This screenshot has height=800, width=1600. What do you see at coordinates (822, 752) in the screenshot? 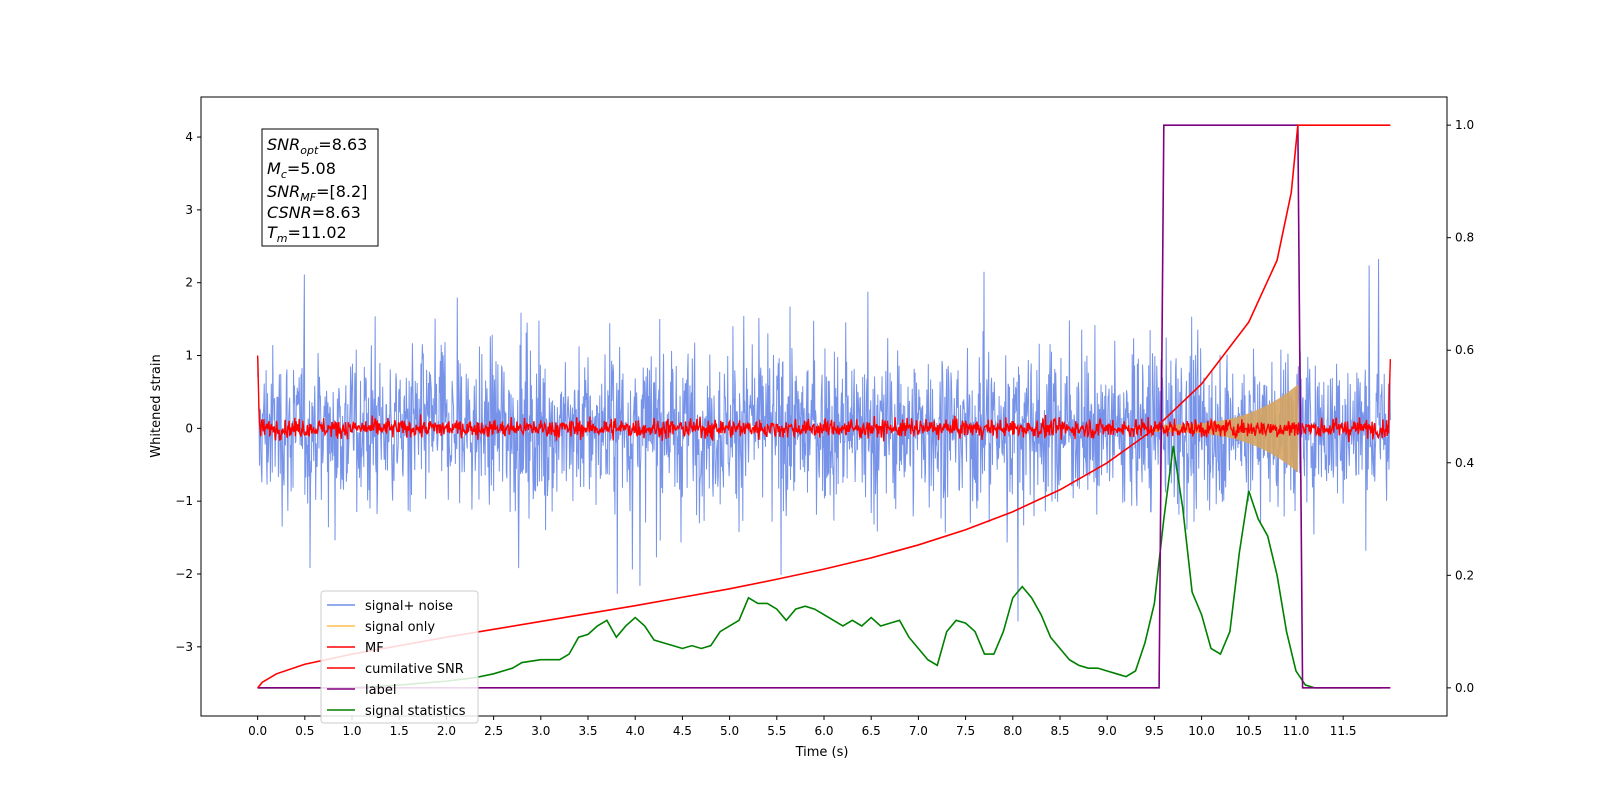
I see `x-axis-title: Time (s)` at bounding box center [822, 752].